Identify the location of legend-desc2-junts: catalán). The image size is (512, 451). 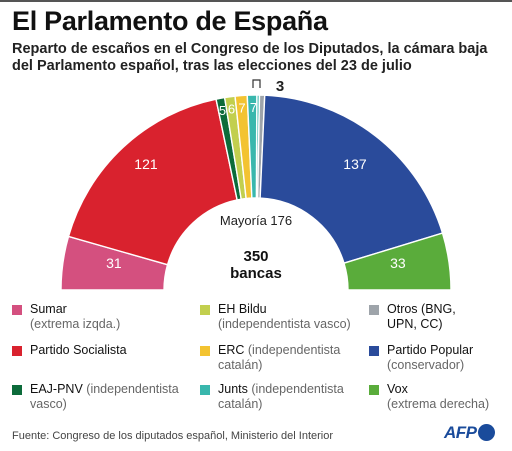
(240, 404).